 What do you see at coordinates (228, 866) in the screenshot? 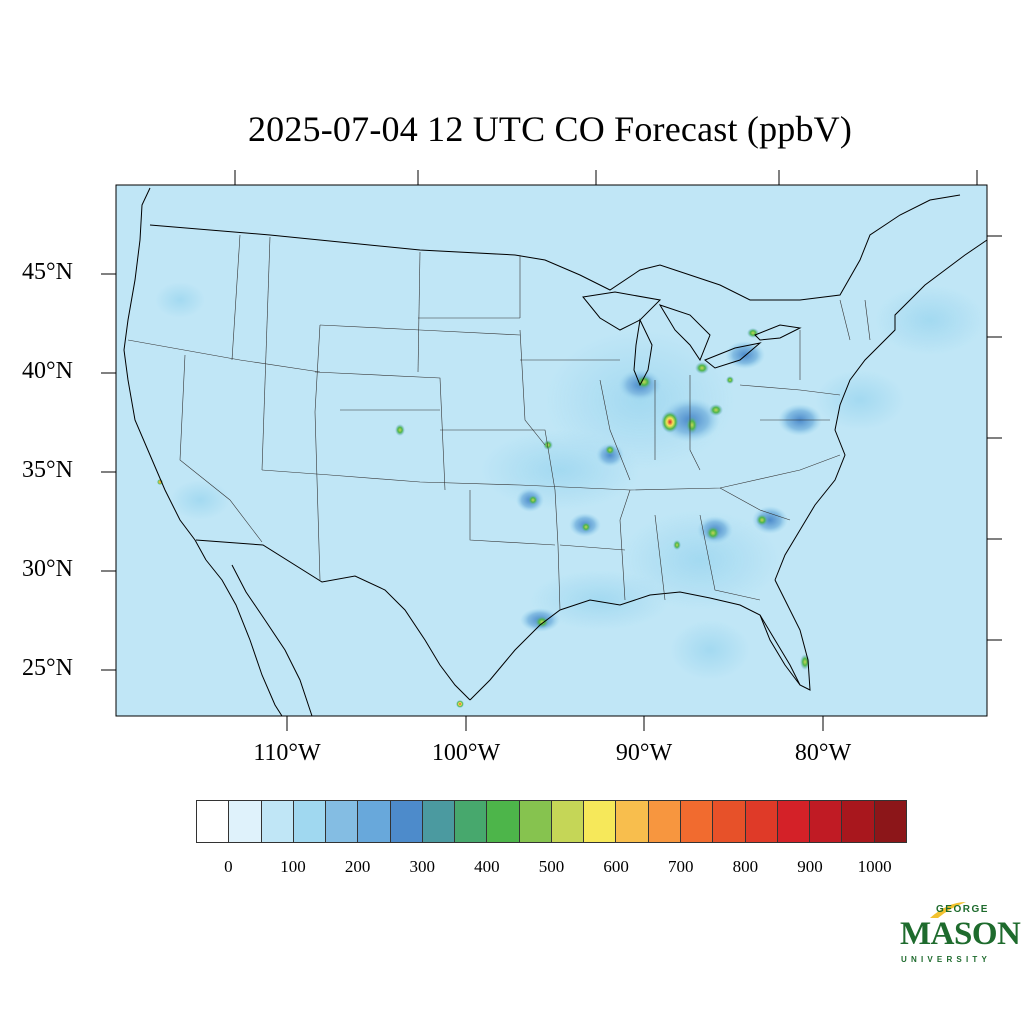
I see `colorbar-tick-label: 0` at bounding box center [228, 866].